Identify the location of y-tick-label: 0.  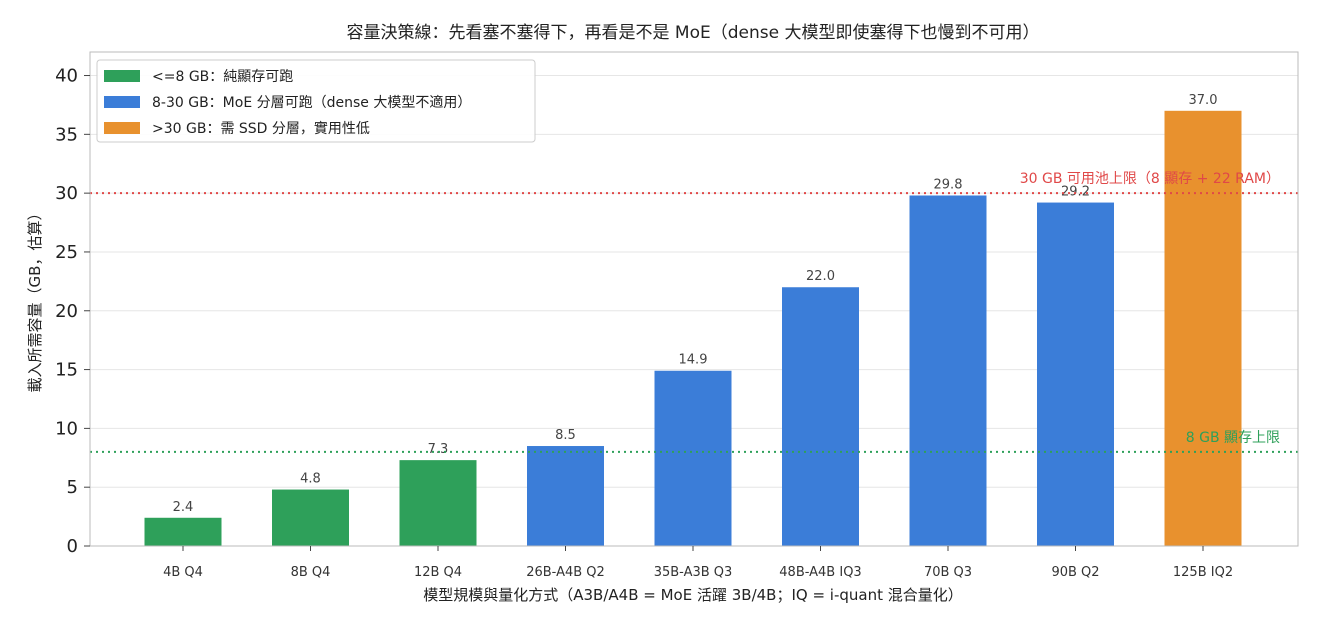
(72, 546).